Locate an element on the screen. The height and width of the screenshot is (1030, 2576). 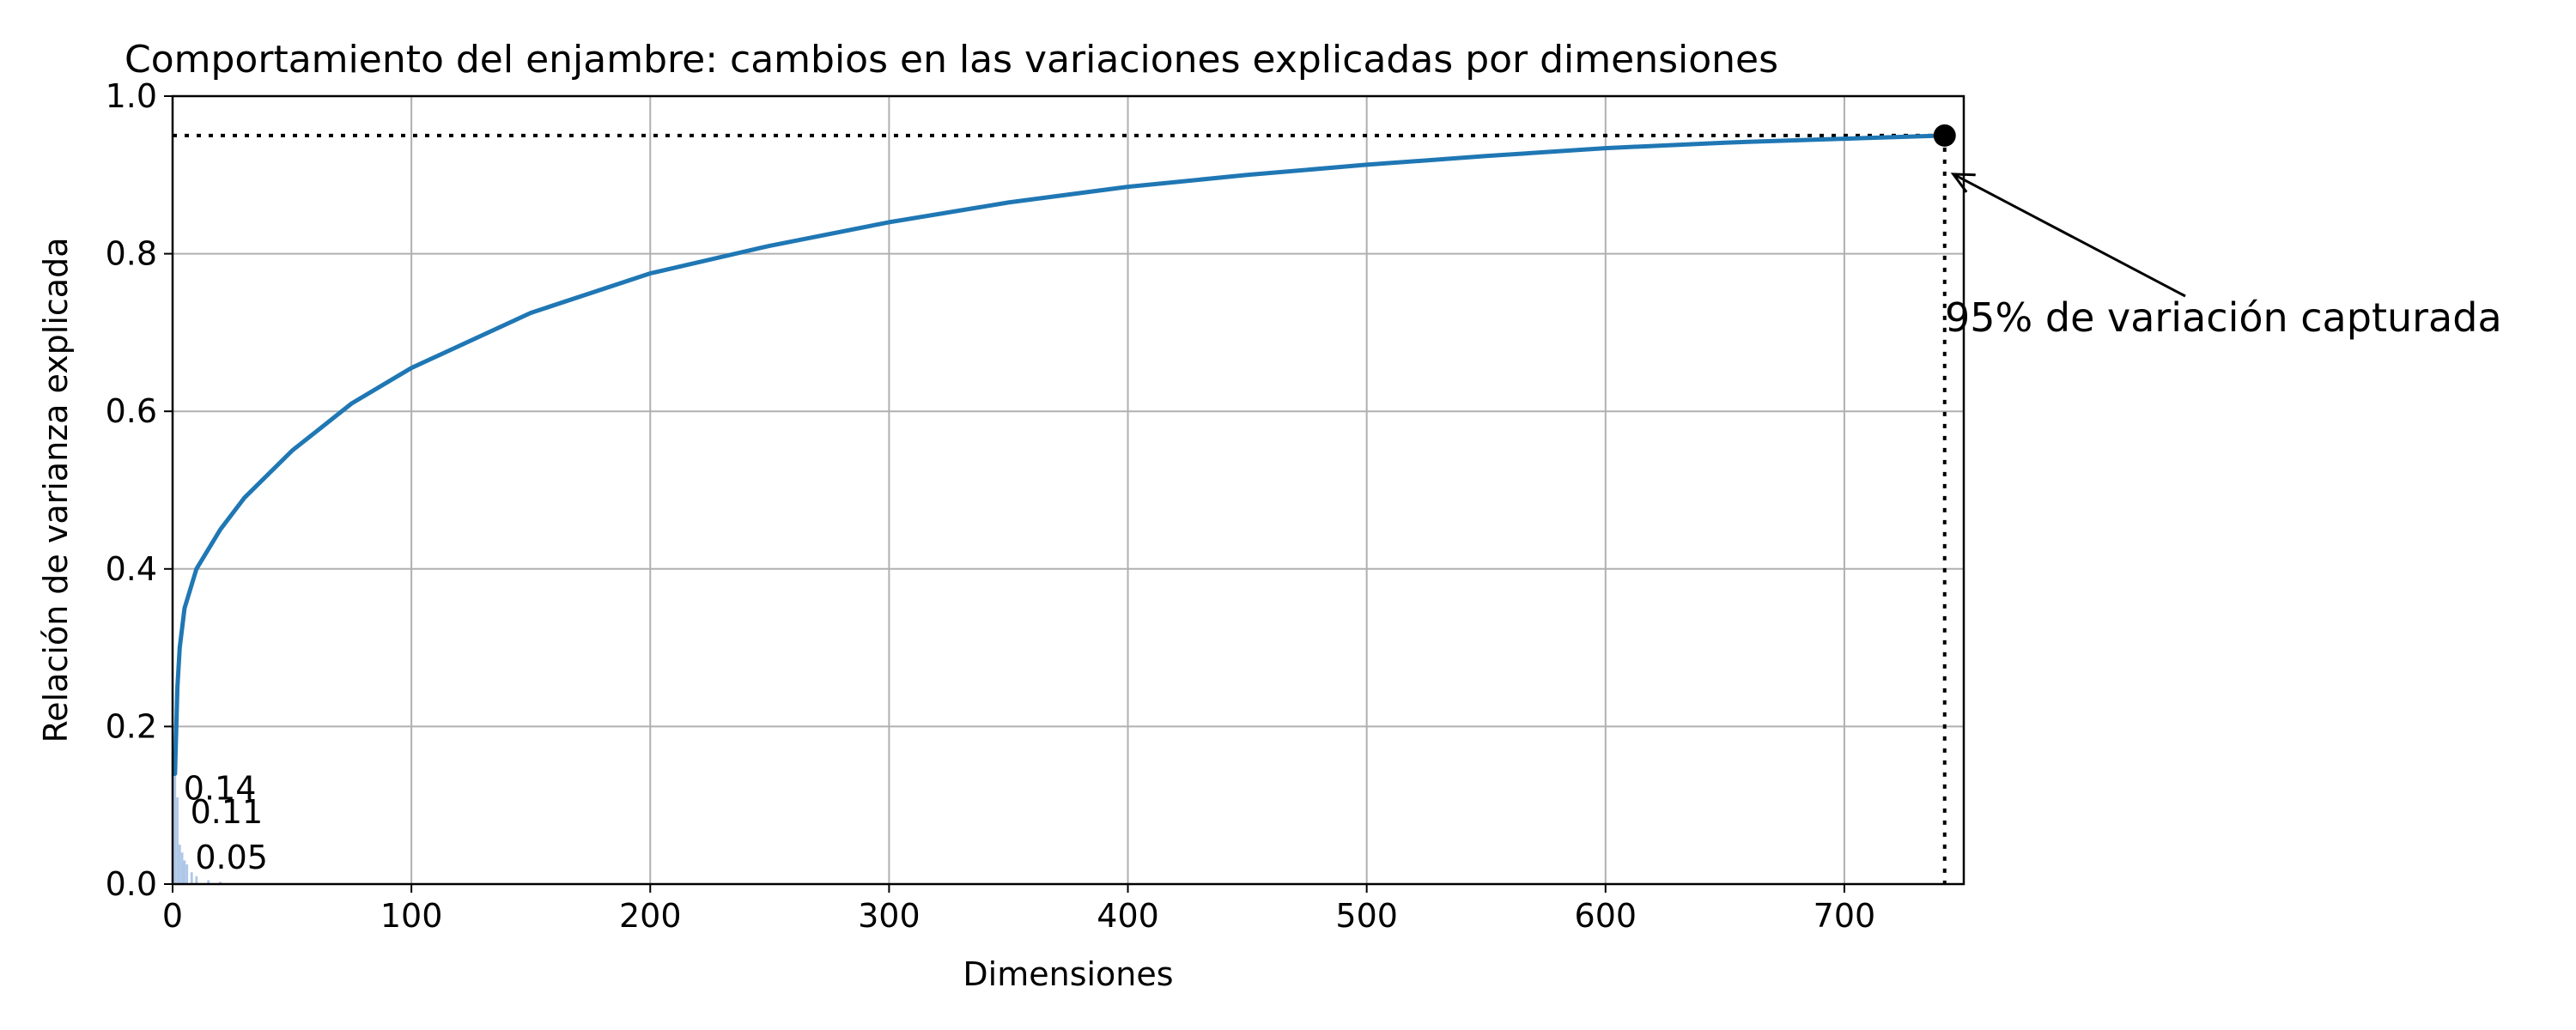
x-tick-label: 100 is located at coordinates (411, 916).